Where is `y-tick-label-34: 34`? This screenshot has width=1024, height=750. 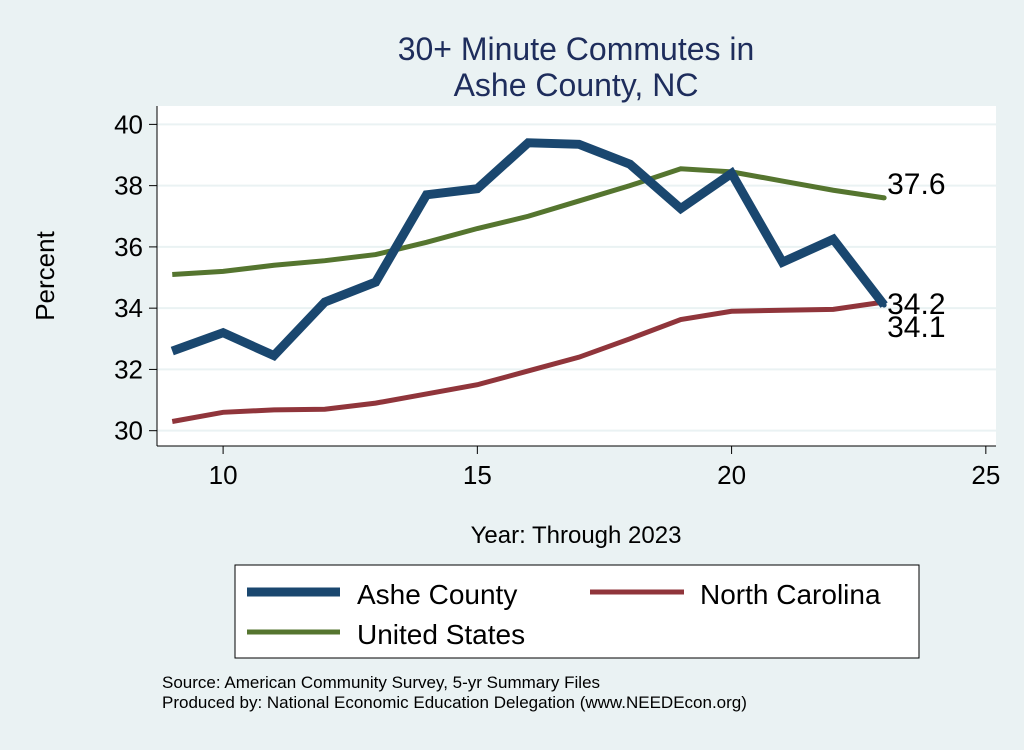
y-tick-label-34: 34 is located at coordinates (128, 308).